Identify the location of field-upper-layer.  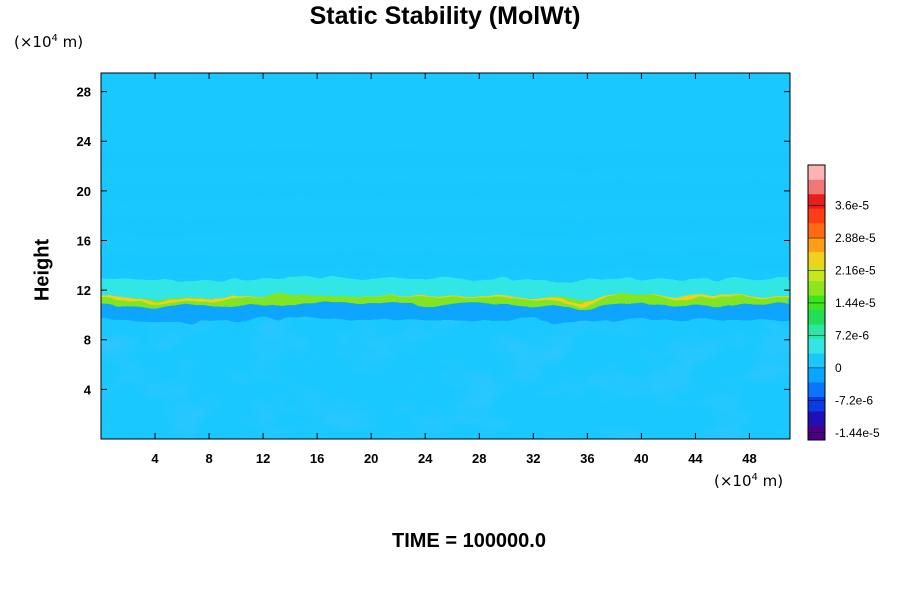
(445, 115).